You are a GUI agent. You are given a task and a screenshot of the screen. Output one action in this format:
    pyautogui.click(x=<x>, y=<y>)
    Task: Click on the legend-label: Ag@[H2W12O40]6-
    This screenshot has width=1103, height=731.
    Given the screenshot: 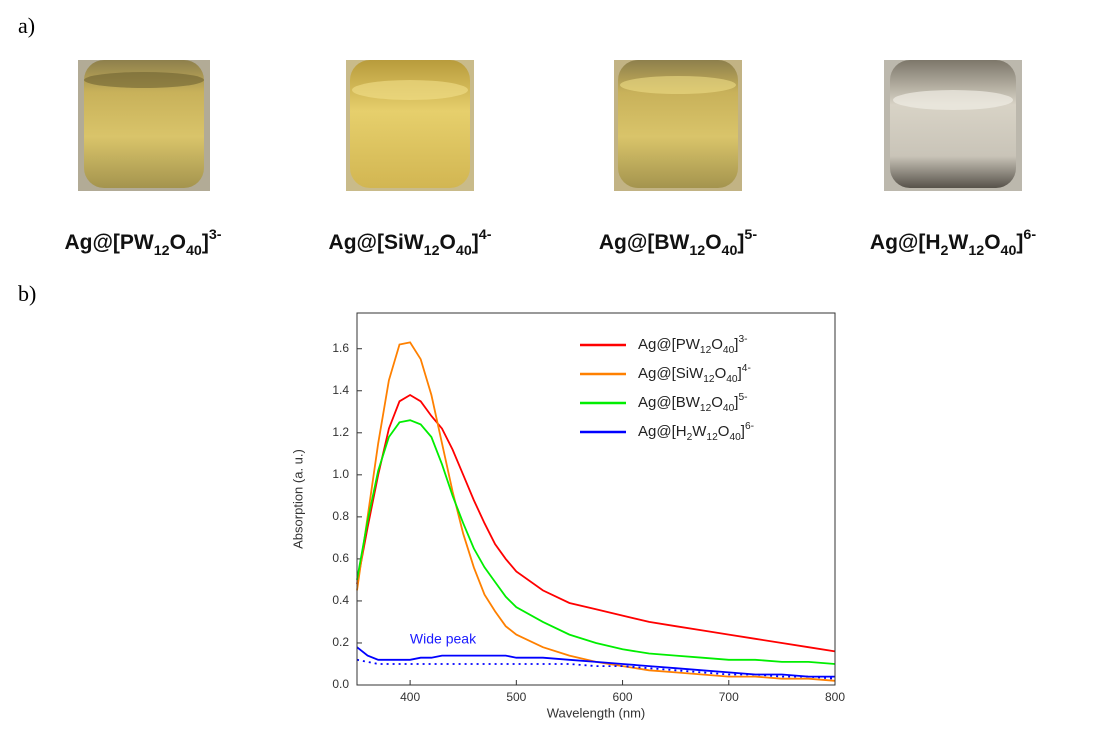 What is the action you would take?
    pyautogui.click(x=696, y=432)
    